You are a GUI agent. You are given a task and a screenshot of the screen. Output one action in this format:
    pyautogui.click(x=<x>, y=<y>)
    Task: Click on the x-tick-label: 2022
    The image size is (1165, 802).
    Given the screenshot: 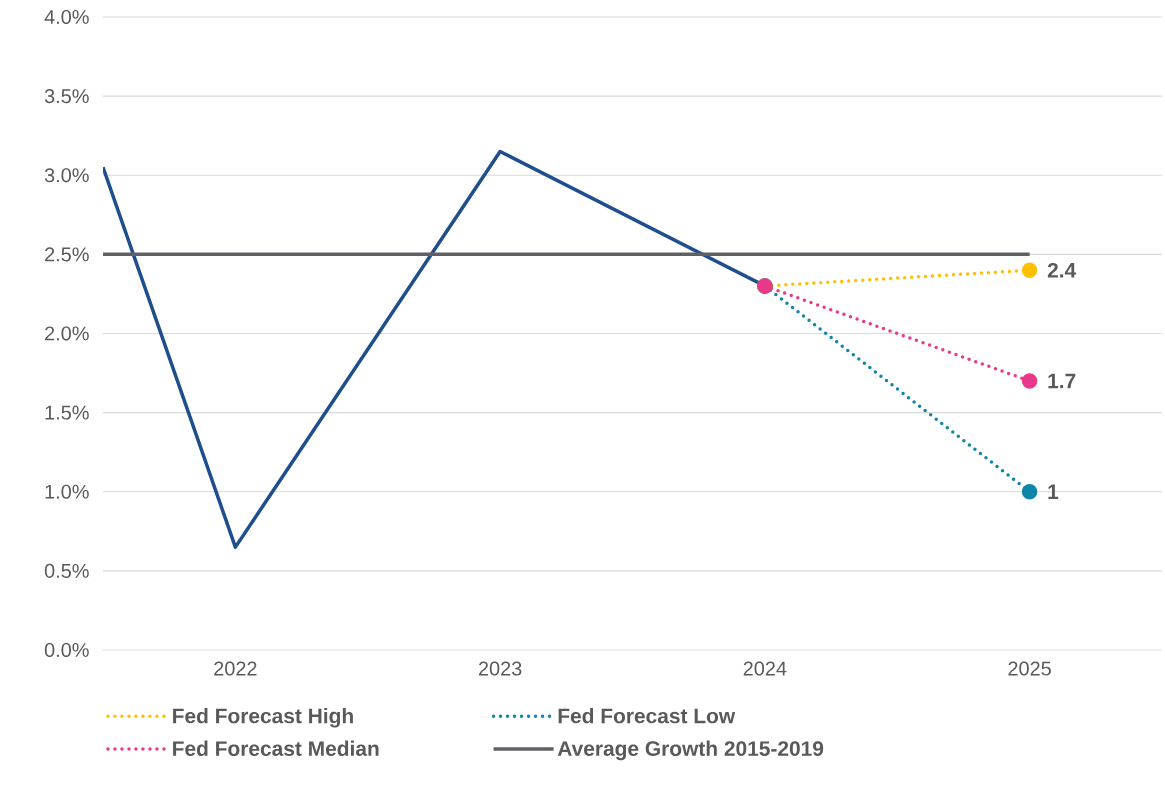 What is the action you would take?
    pyautogui.click(x=235, y=668)
    